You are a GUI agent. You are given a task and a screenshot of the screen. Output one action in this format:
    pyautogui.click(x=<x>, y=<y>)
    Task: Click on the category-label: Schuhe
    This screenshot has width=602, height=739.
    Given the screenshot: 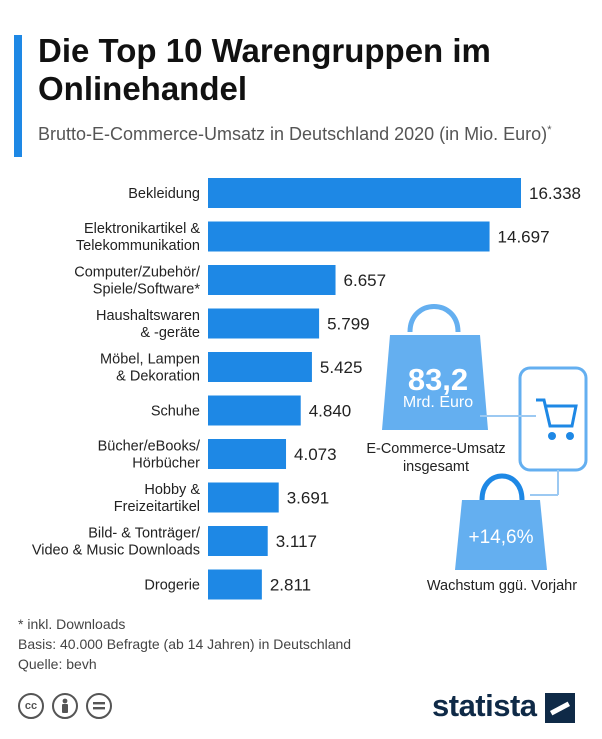 What is the action you would take?
    pyautogui.click(x=175, y=412)
    